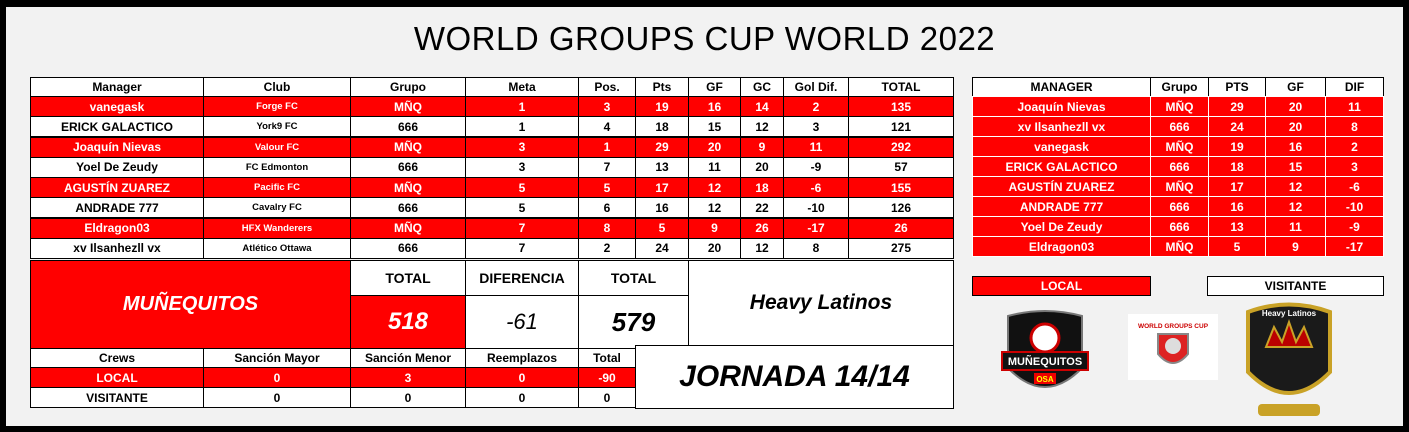  I want to click on table-cell: Eldragon03, so click(1061, 246).